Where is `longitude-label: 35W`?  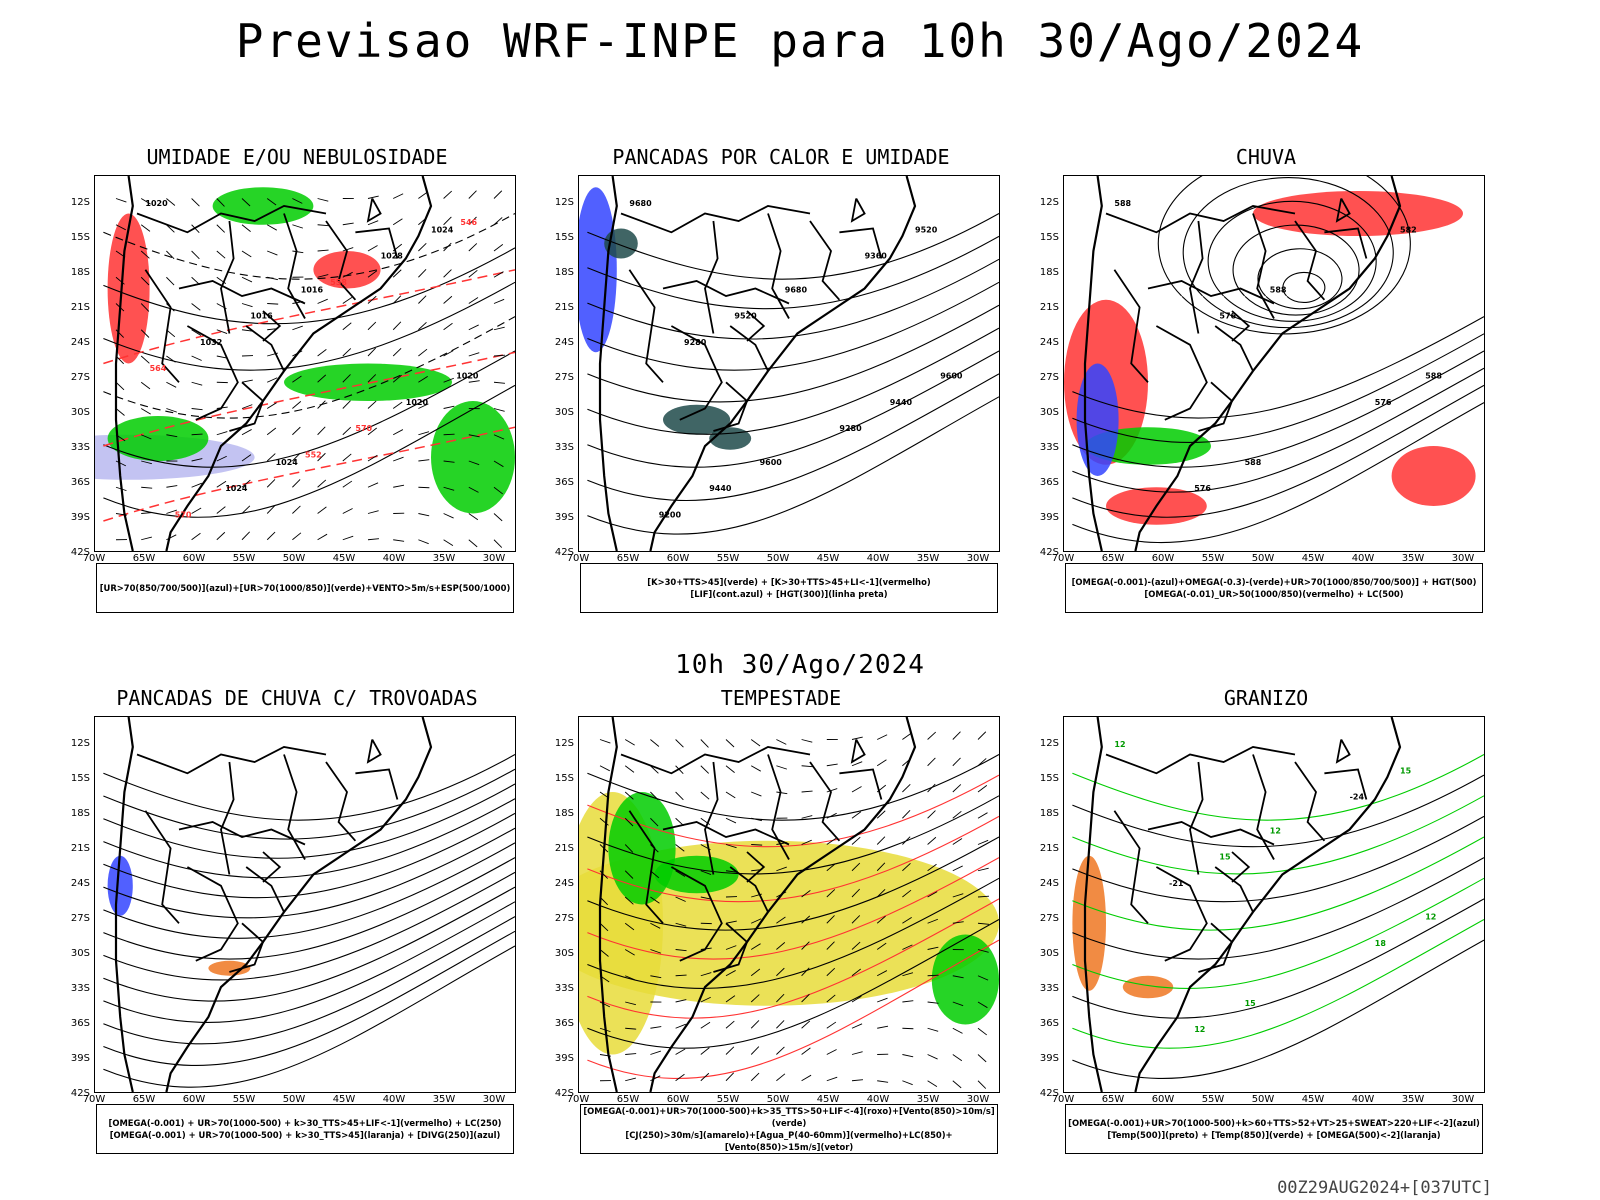 longitude-label: 35W is located at coordinates (928, 1099).